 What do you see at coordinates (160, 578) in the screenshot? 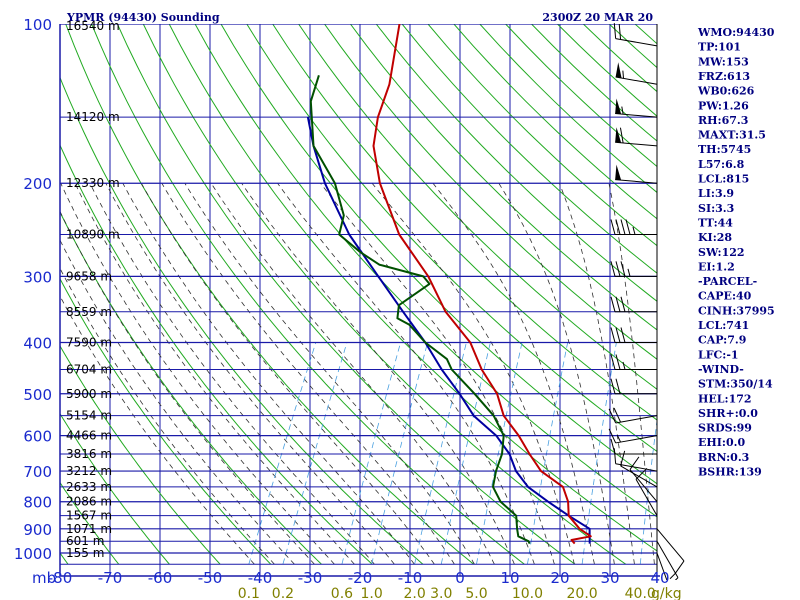
I see `temperature-tick-label: -60` at bounding box center [160, 578].